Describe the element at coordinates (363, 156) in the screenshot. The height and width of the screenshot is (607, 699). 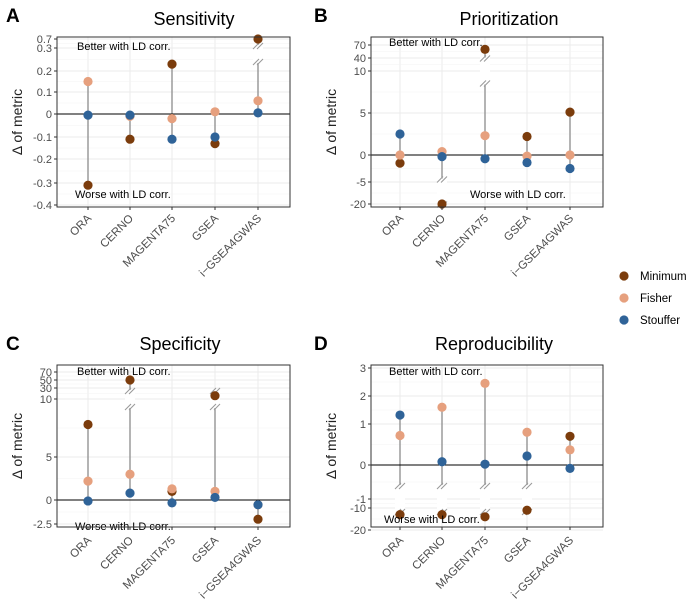
I see `panel-b-y-tick-label: 0` at that location.